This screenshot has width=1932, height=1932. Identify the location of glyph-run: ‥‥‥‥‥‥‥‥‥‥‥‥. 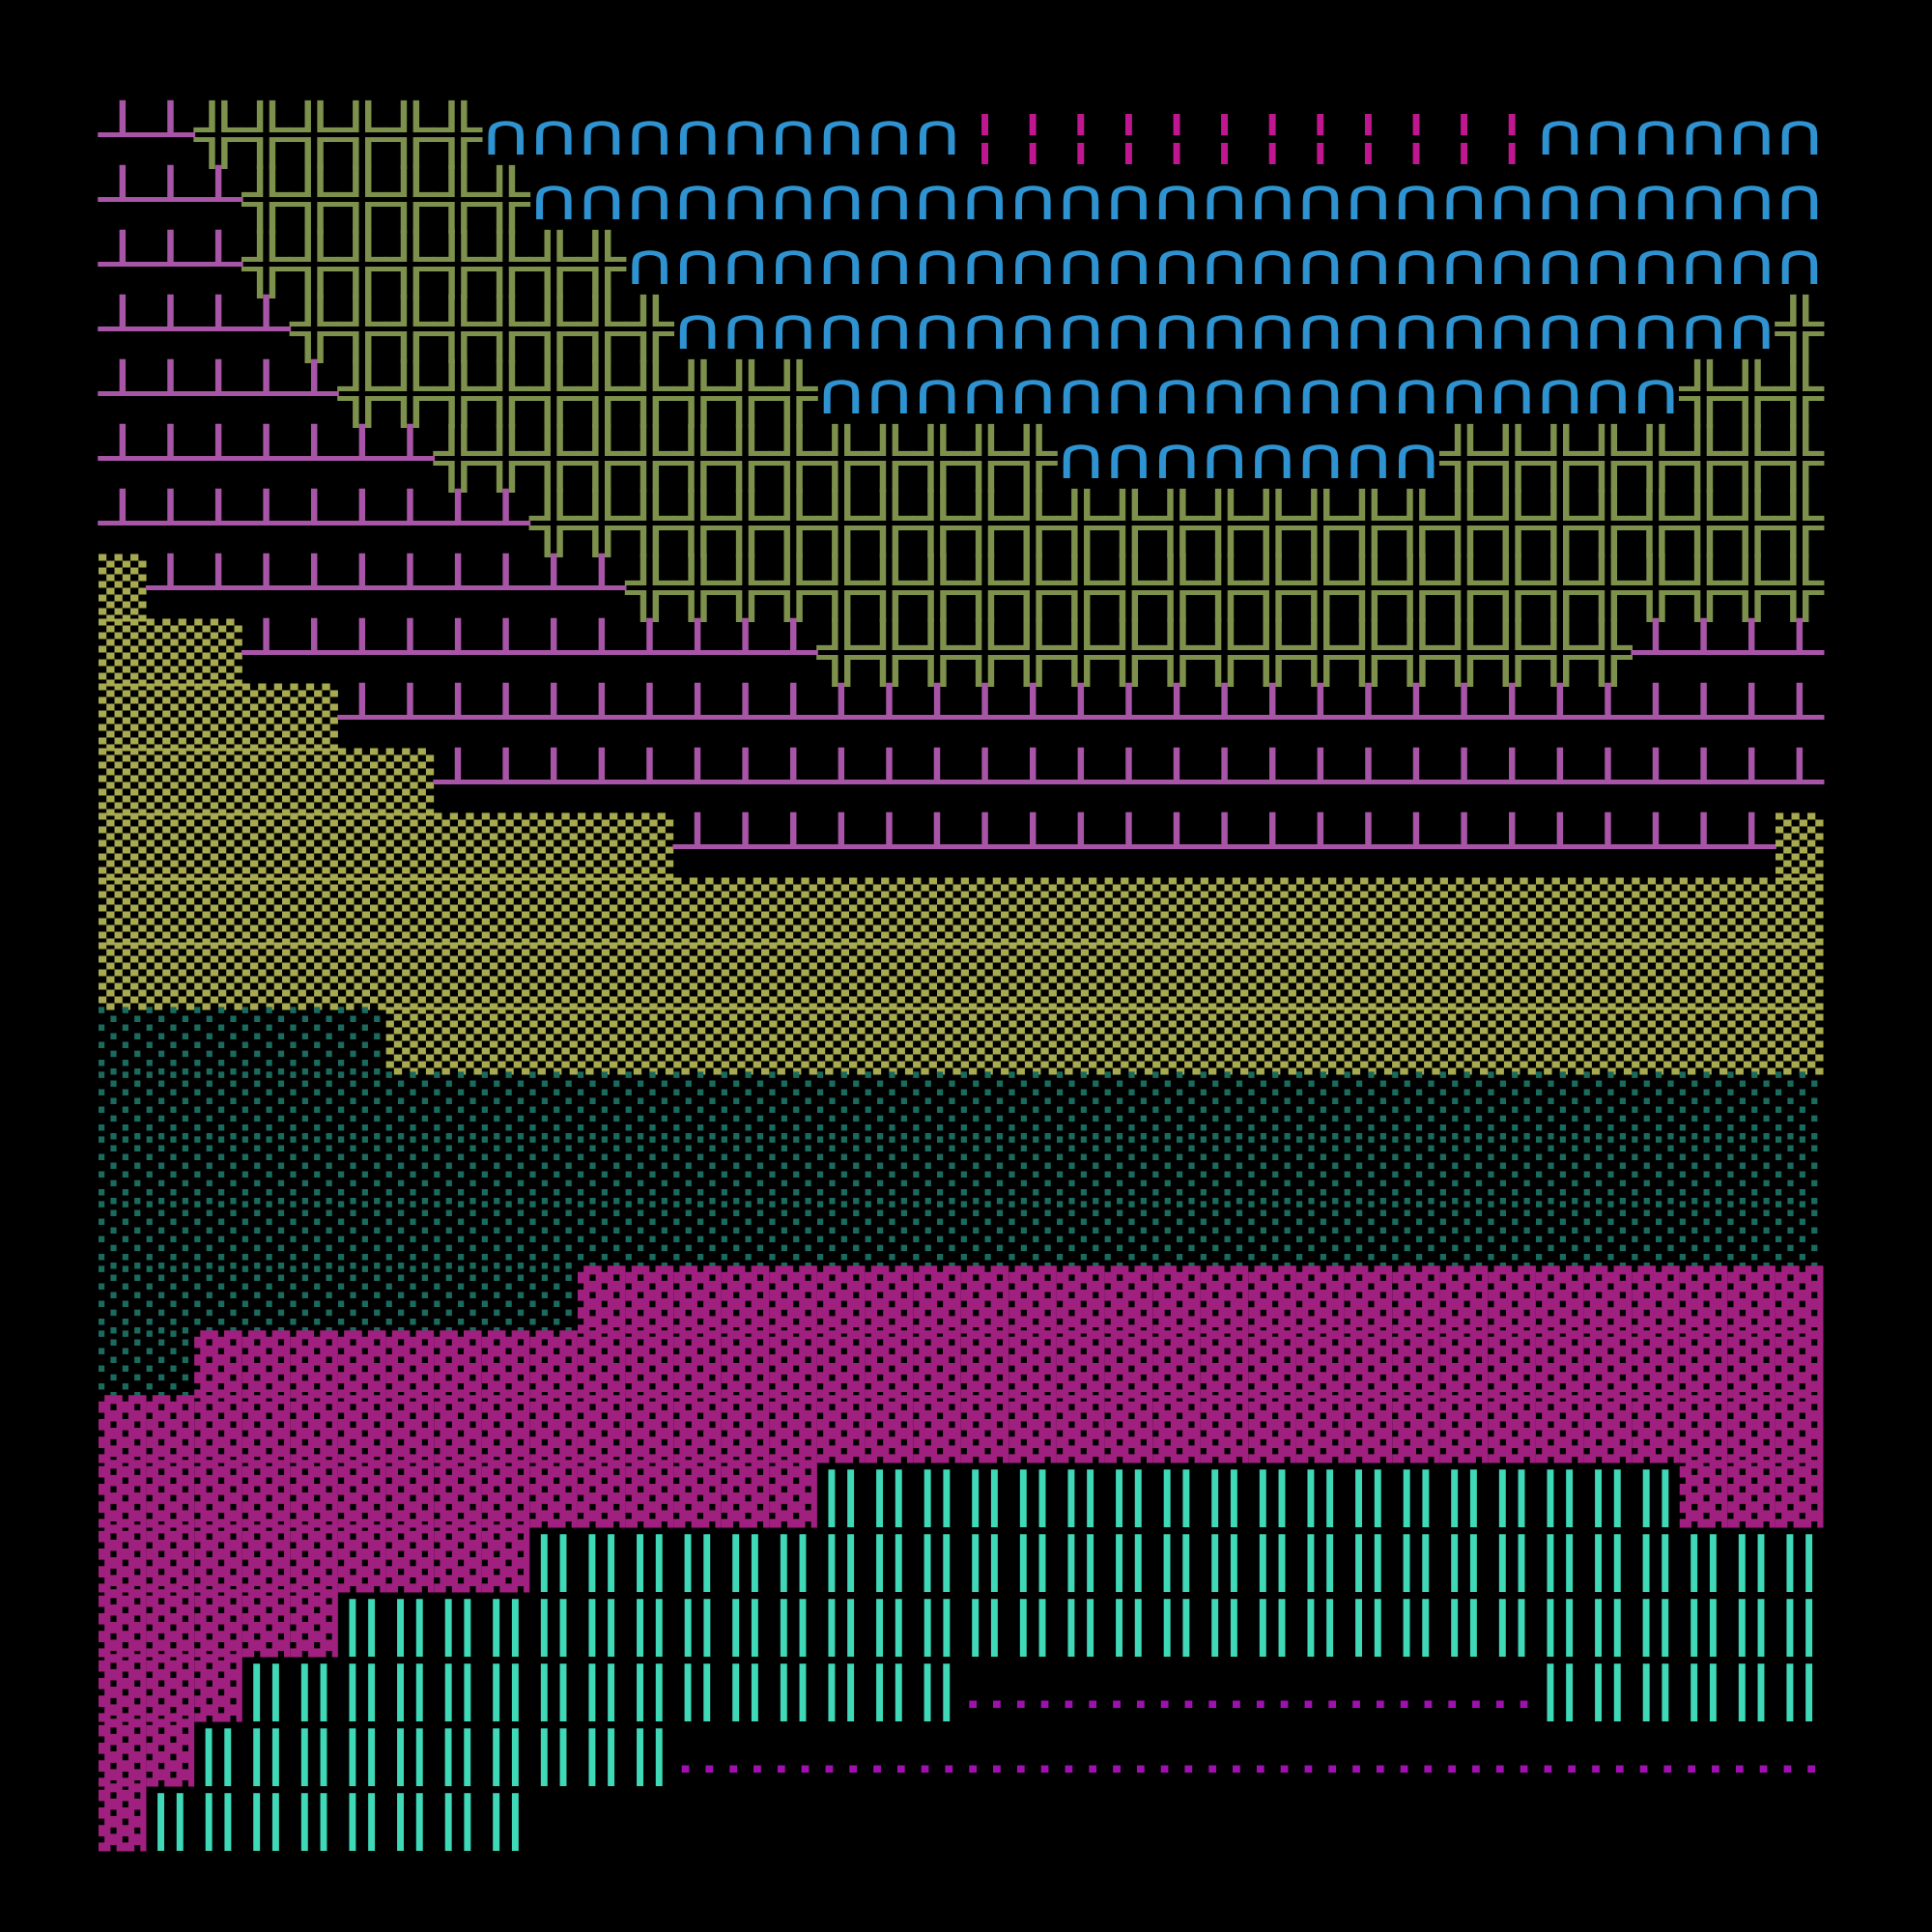
(1248, 1688).